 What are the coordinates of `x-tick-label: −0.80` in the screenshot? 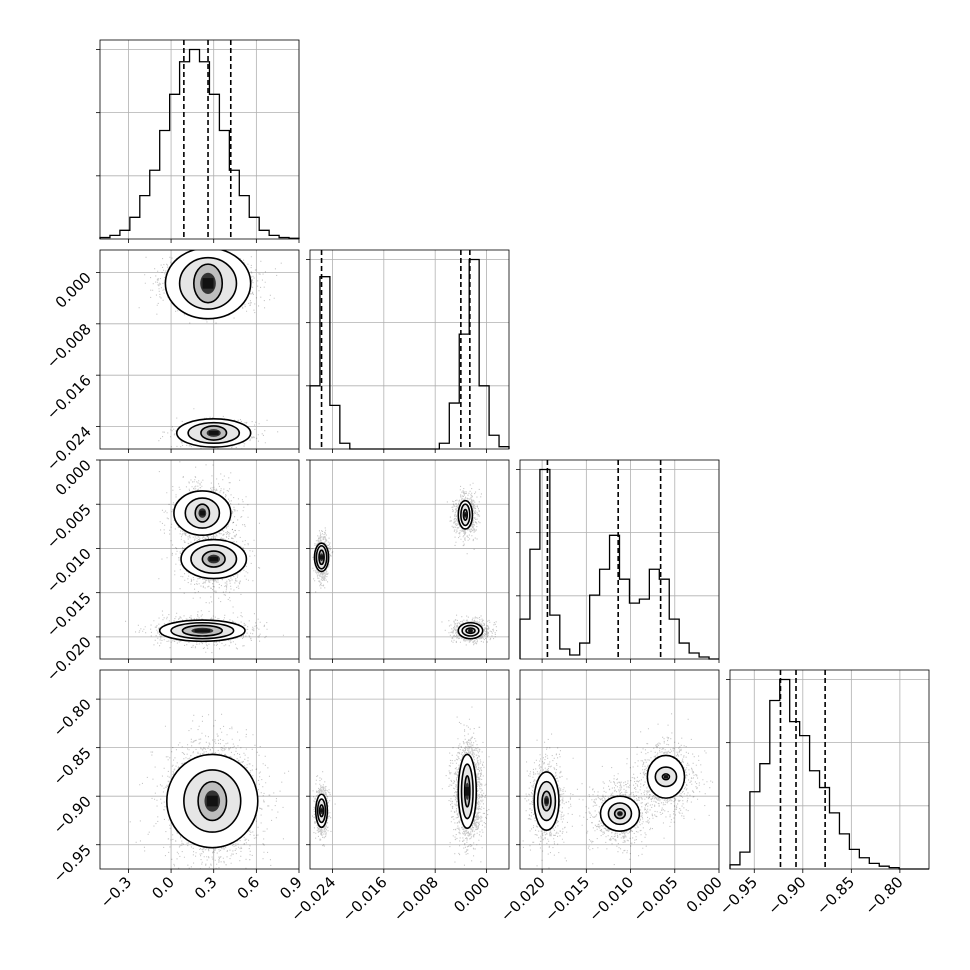 It's located at (883, 895).